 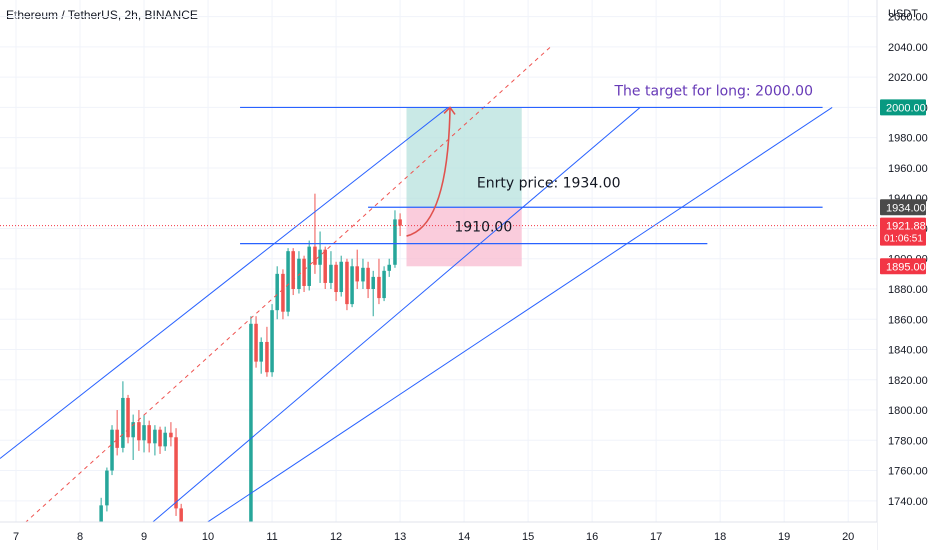 What do you see at coordinates (713, 91) in the screenshot?
I see `annotation-target: The target for long: 2000.00` at bounding box center [713, 91].